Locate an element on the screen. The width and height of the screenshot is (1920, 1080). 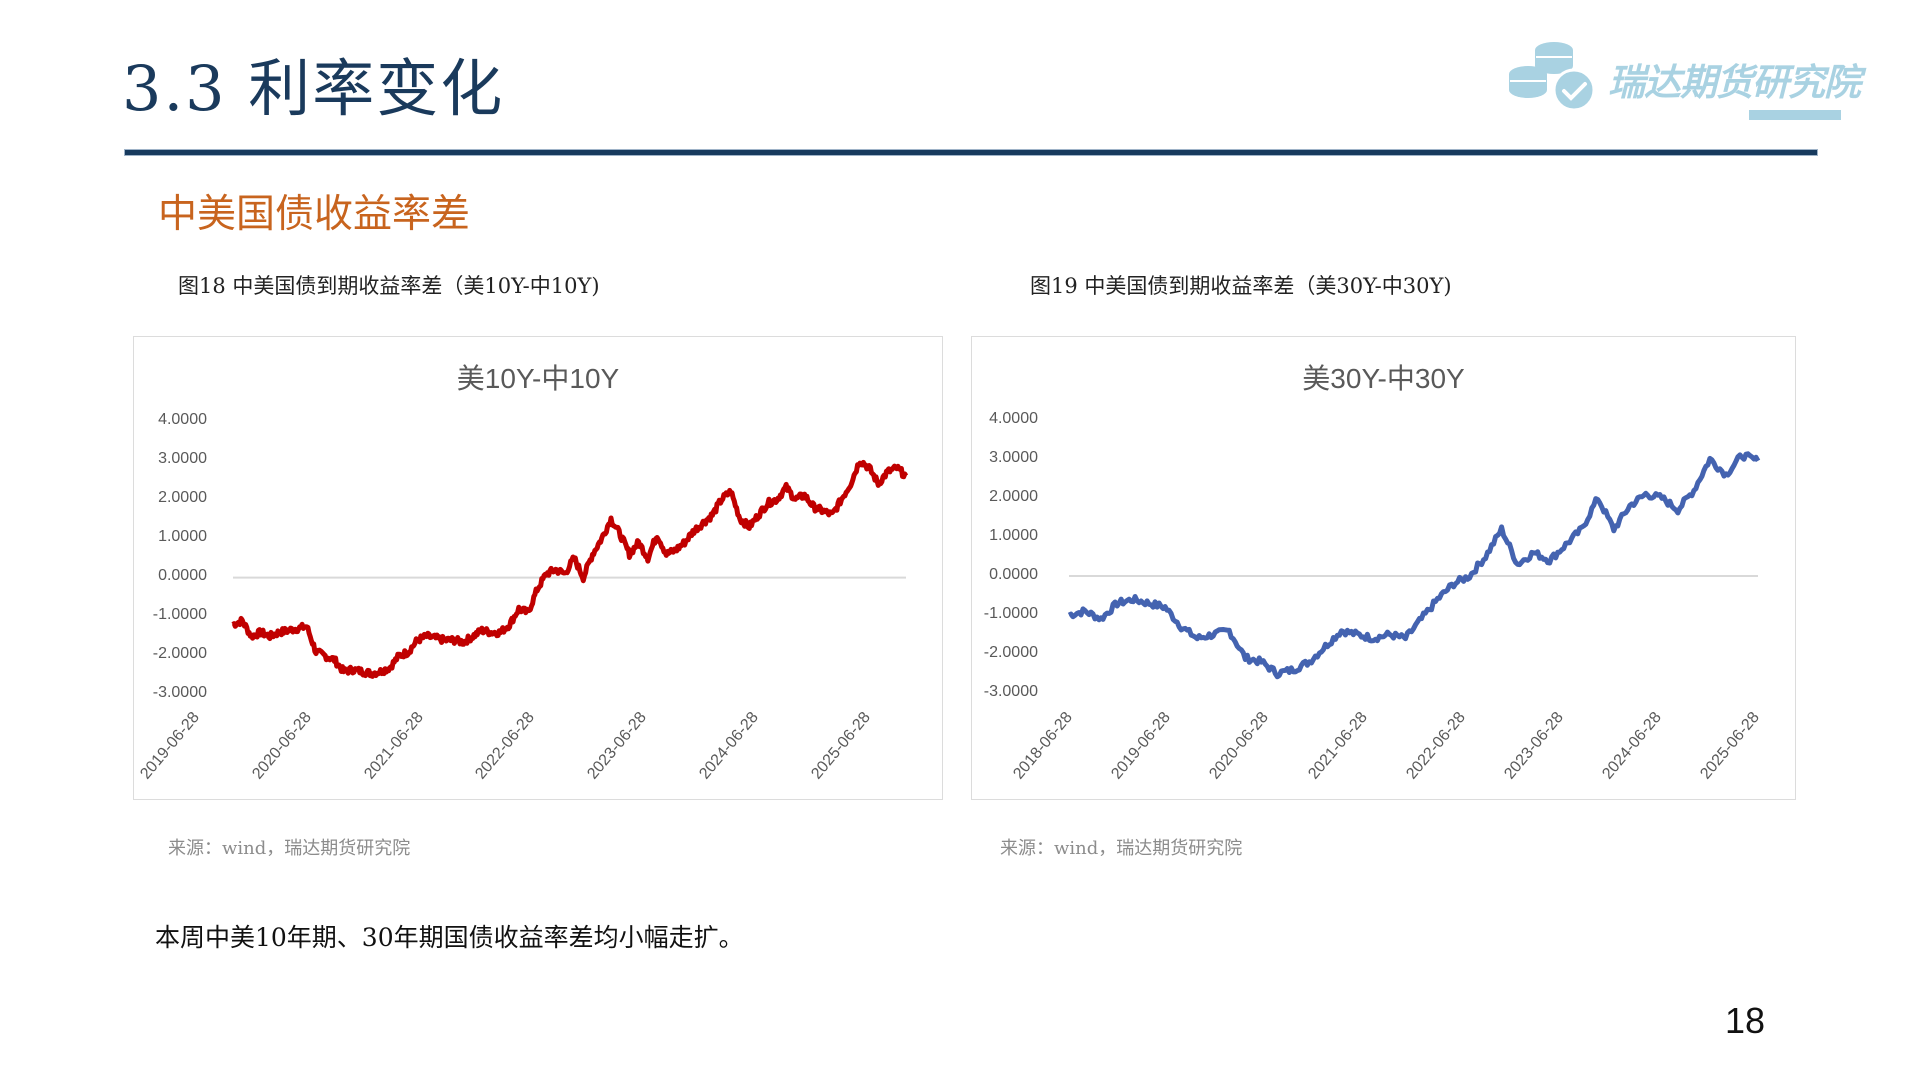
chart-title: 美10Y-中10Y is located at coordinates (538, 378).